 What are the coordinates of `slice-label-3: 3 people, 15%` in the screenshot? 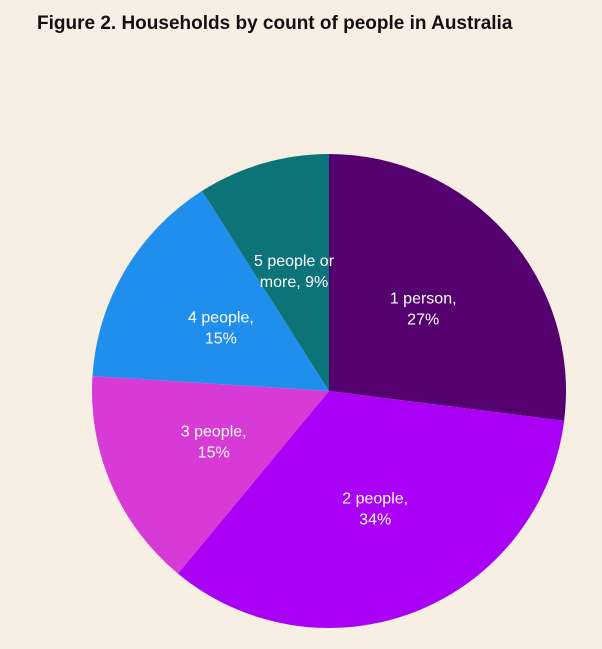 It's located at (214, 442).